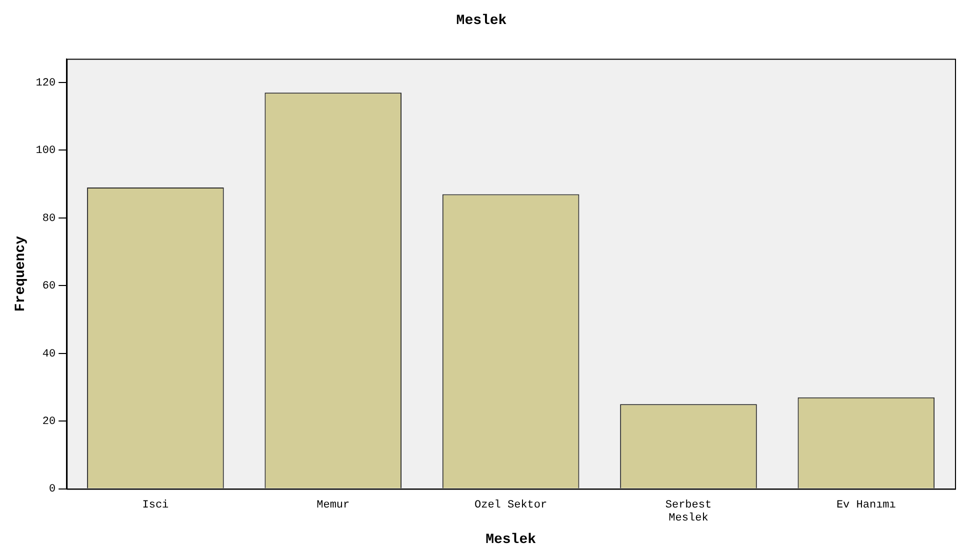 Image resolution: width=969 pixels, height=560 pixels. I want to click on chart-title: Meslek, so click(481, 20).